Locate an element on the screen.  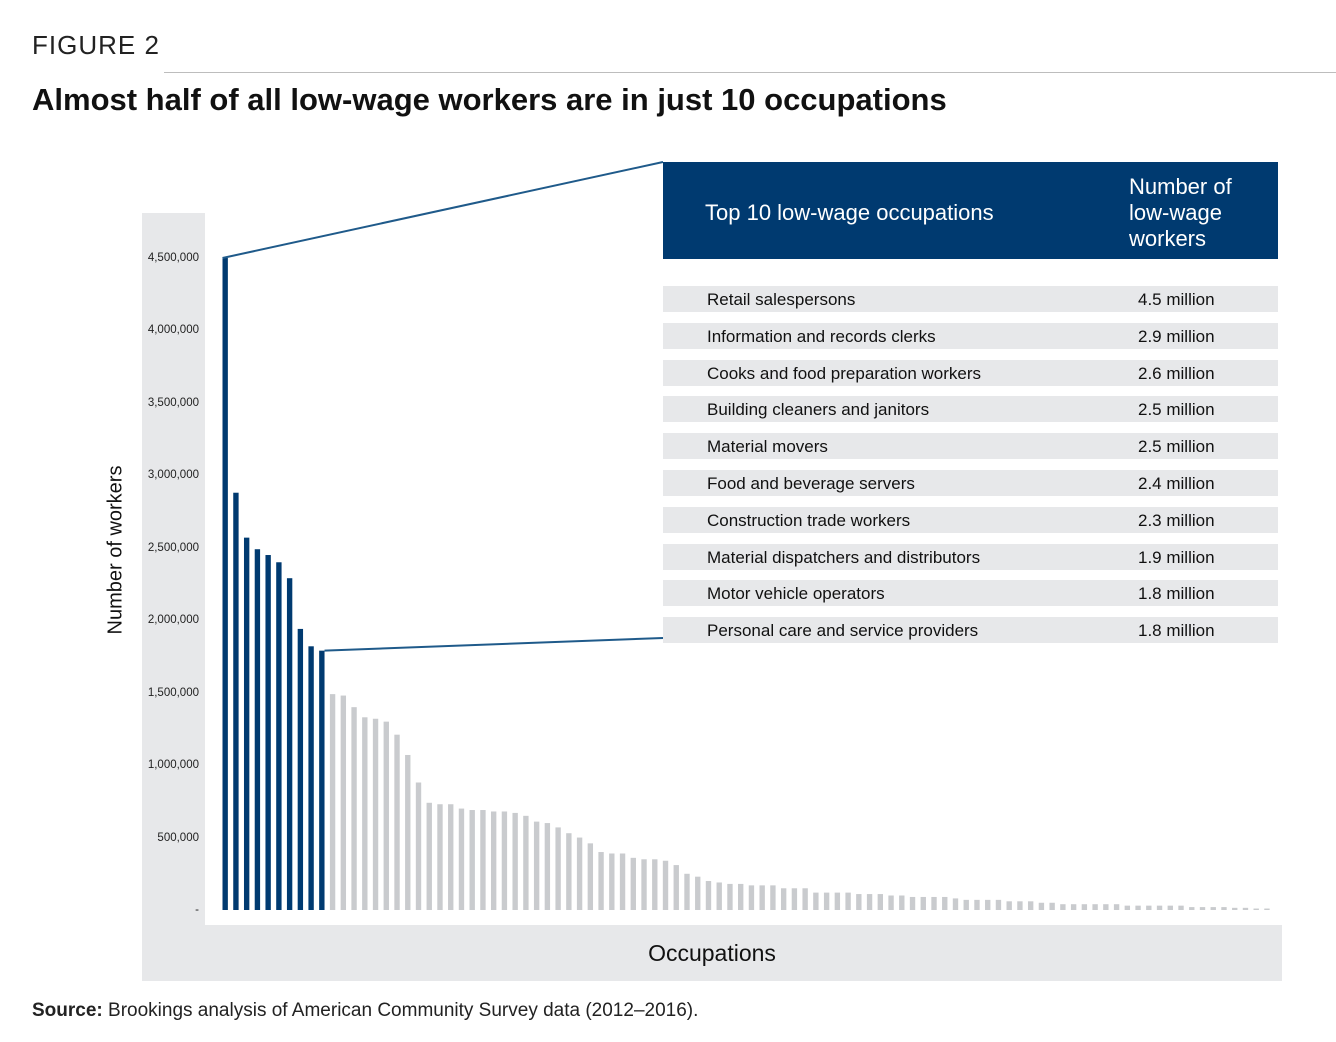
y-tick-label: 2,000,000 is located at coordinates (173, 620).